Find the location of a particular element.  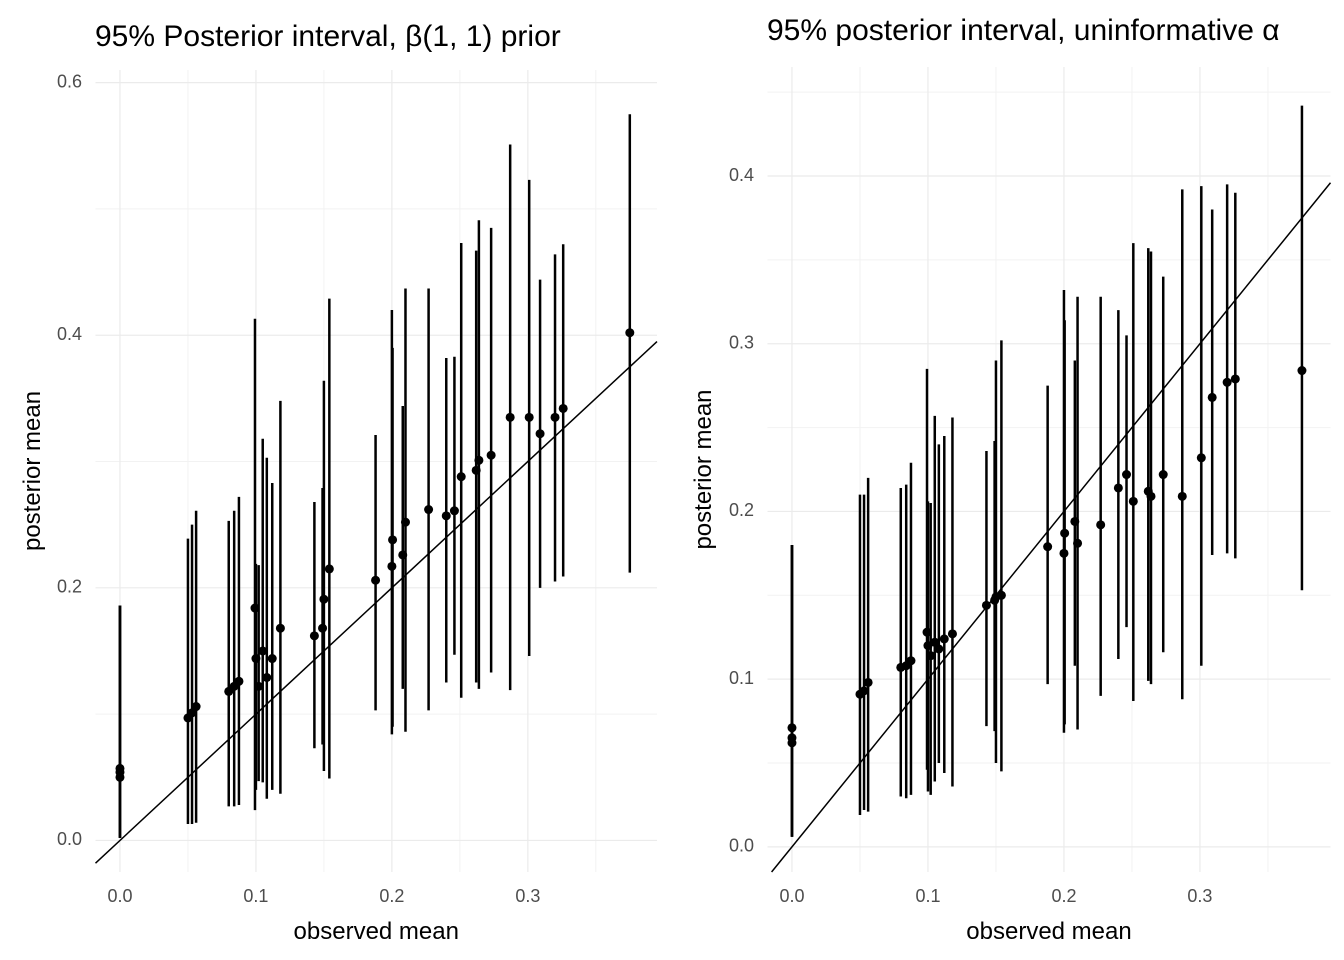

chart-title: 95% posterior interval, uninformative α is located at coordinates (1023, 30).